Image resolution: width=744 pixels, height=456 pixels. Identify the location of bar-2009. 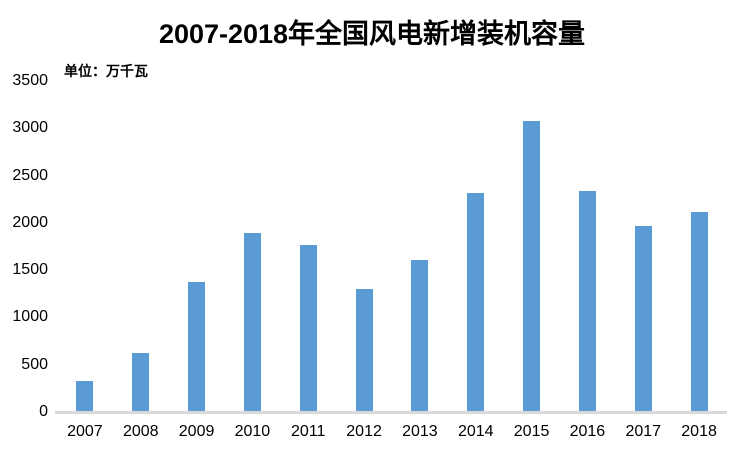
(197, 346).